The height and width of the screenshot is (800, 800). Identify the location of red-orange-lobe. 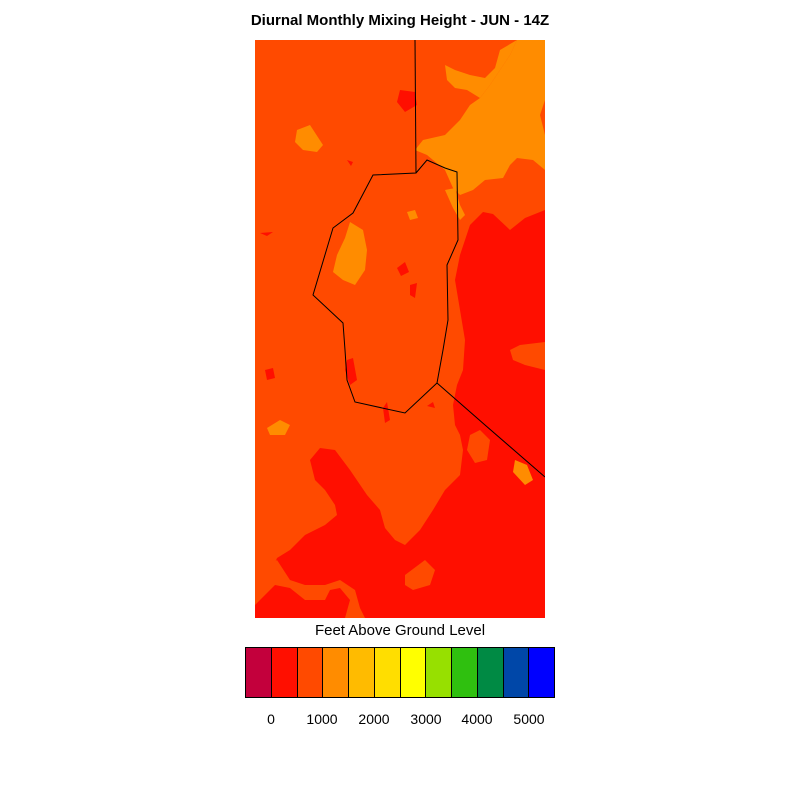
(310, 589).